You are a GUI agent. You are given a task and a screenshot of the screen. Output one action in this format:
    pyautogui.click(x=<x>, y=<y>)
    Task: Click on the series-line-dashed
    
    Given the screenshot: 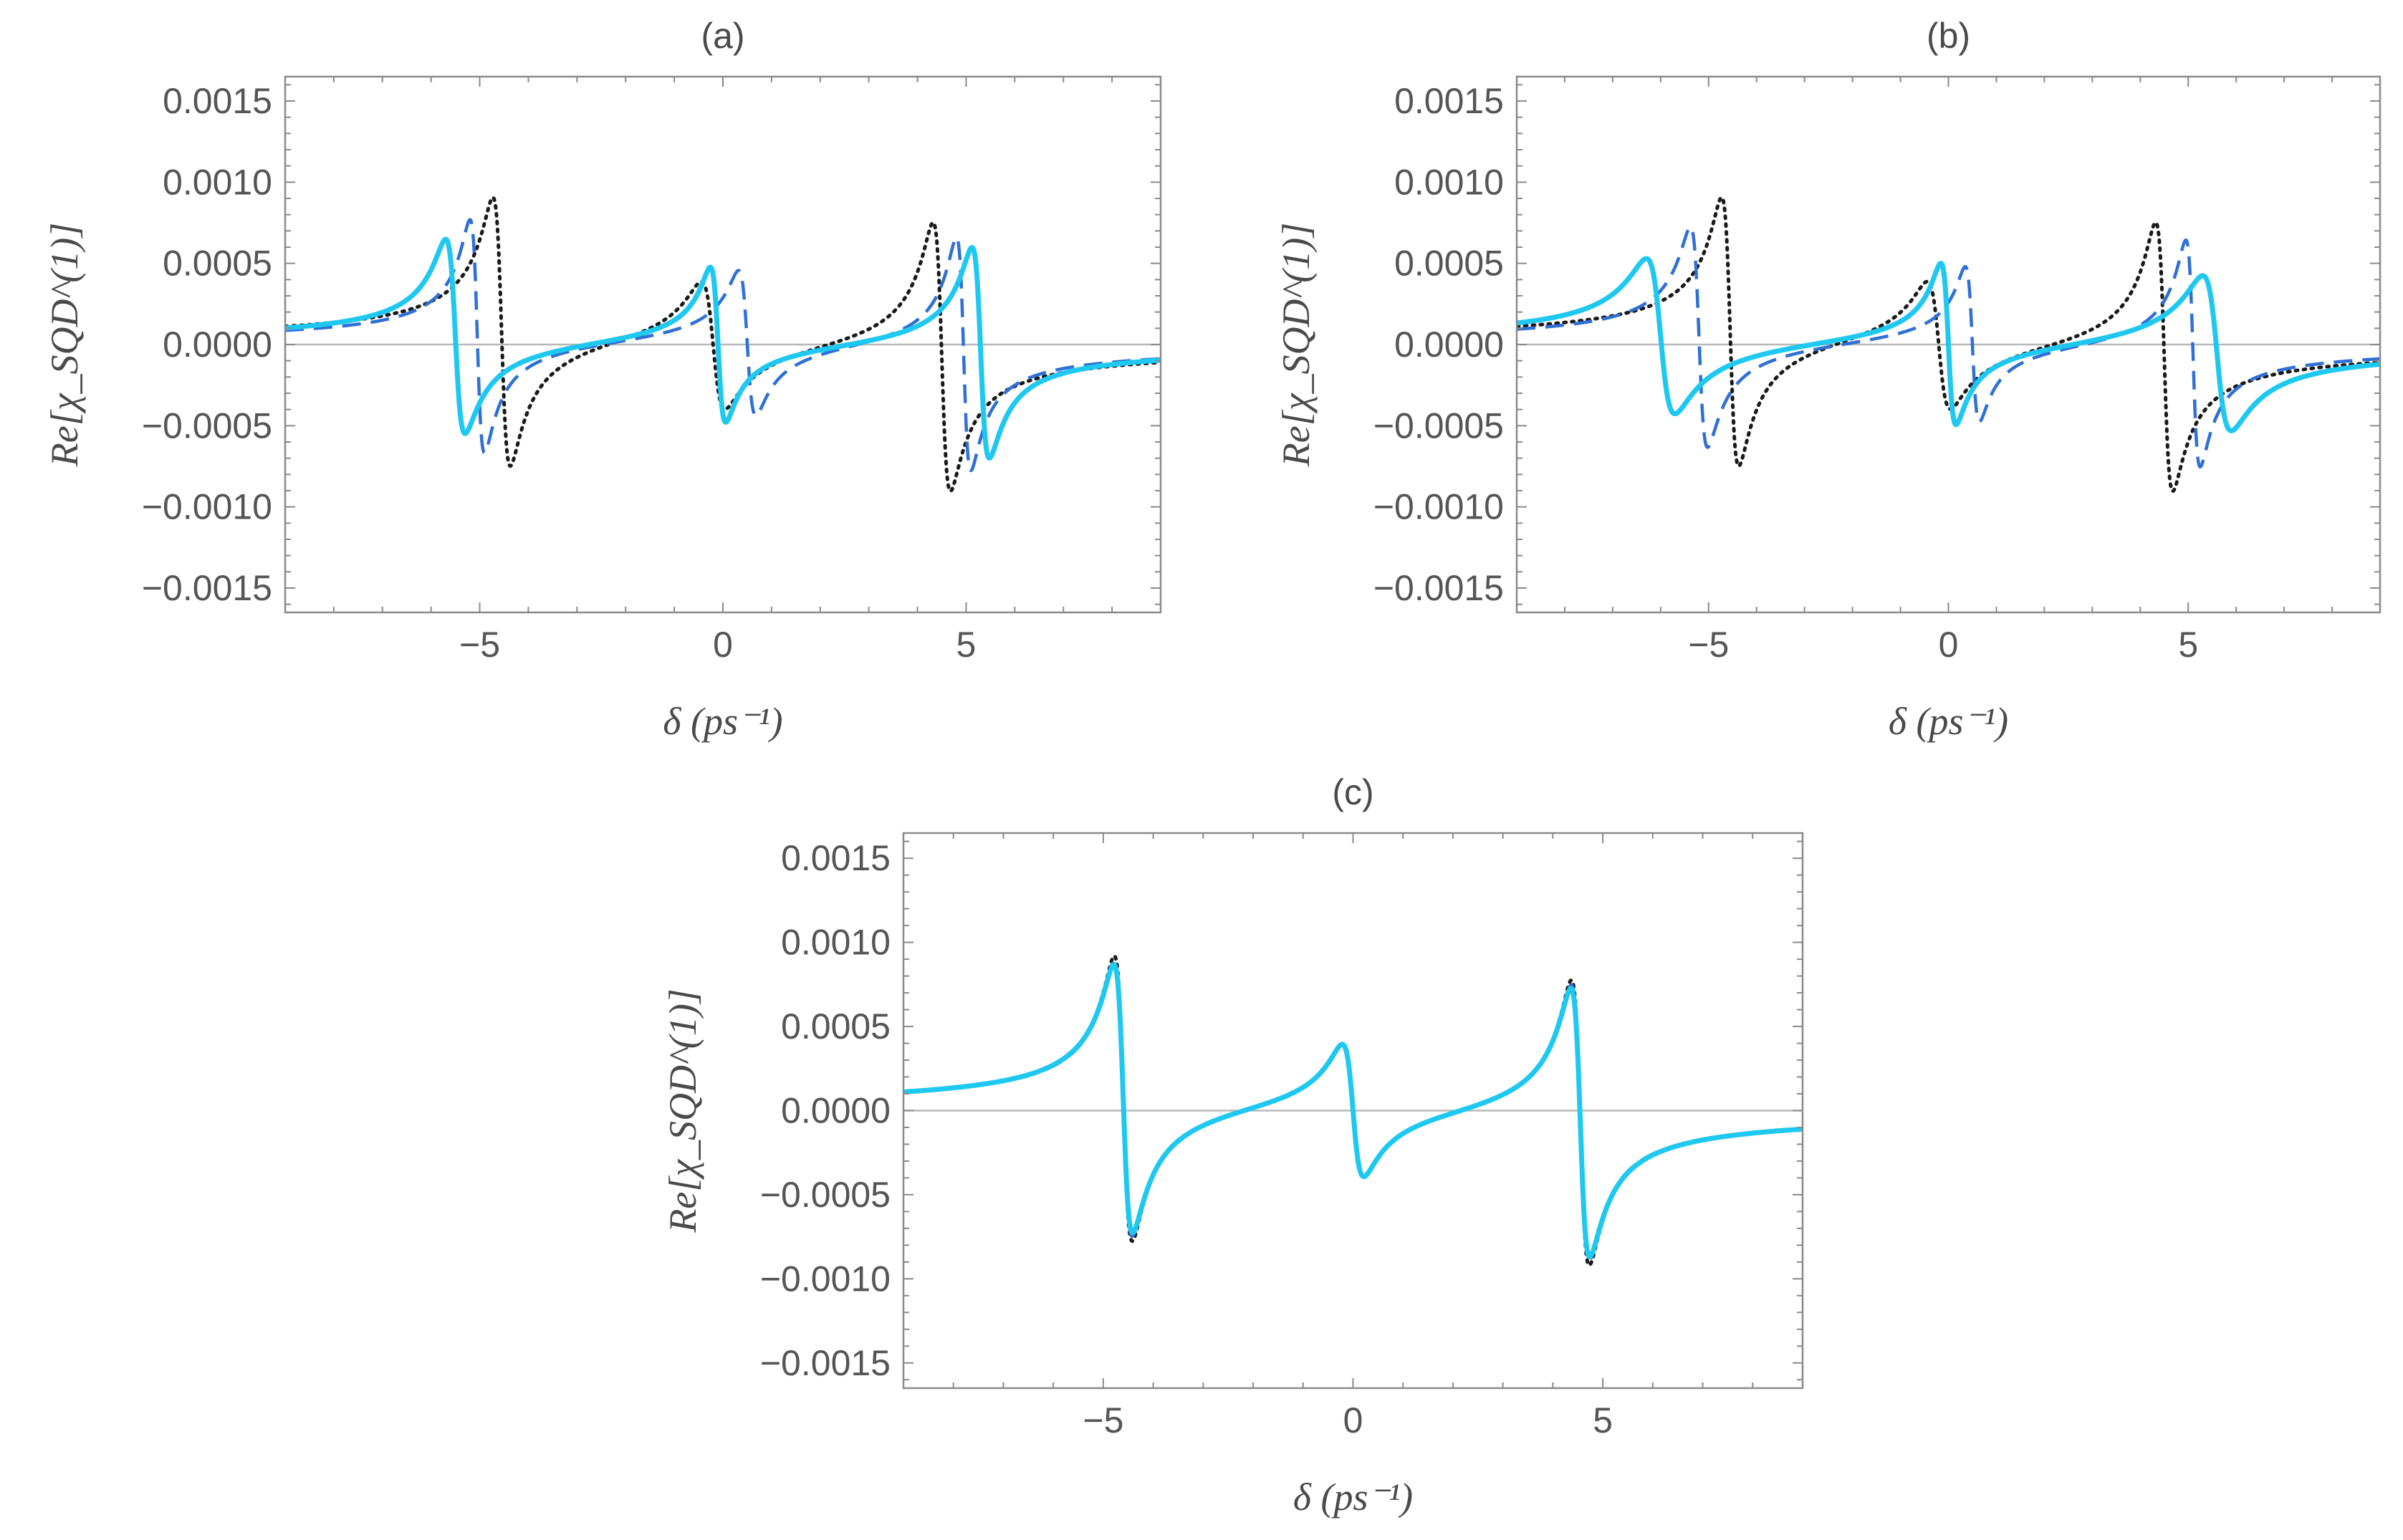 What is the action you would take?
    pyautogui.click(x=723, y=345)
    